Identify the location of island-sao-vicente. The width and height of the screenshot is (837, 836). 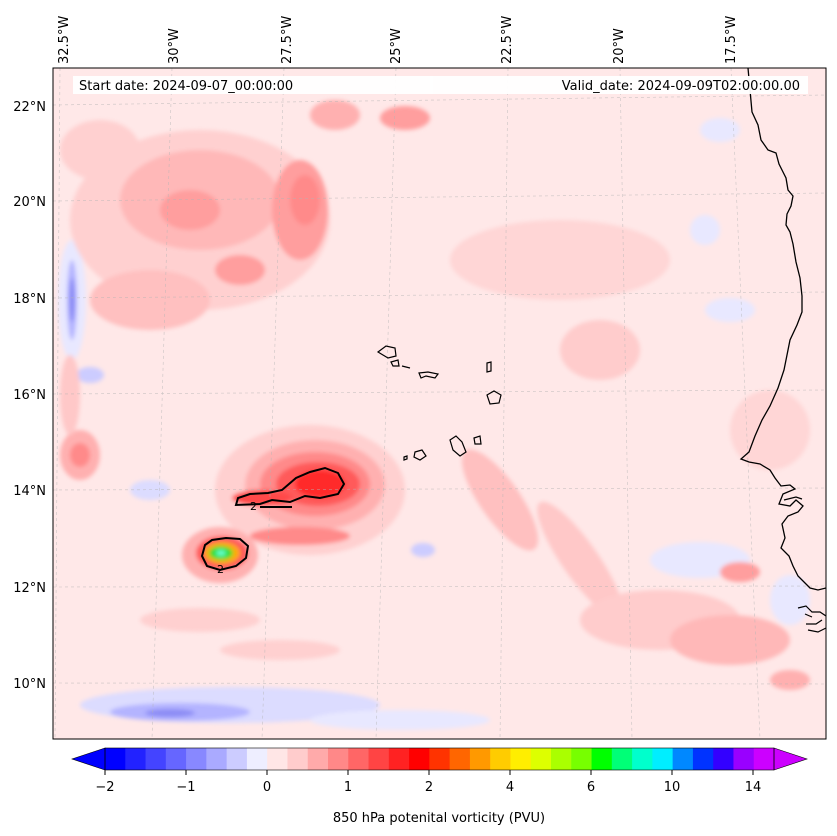
(395, 363).